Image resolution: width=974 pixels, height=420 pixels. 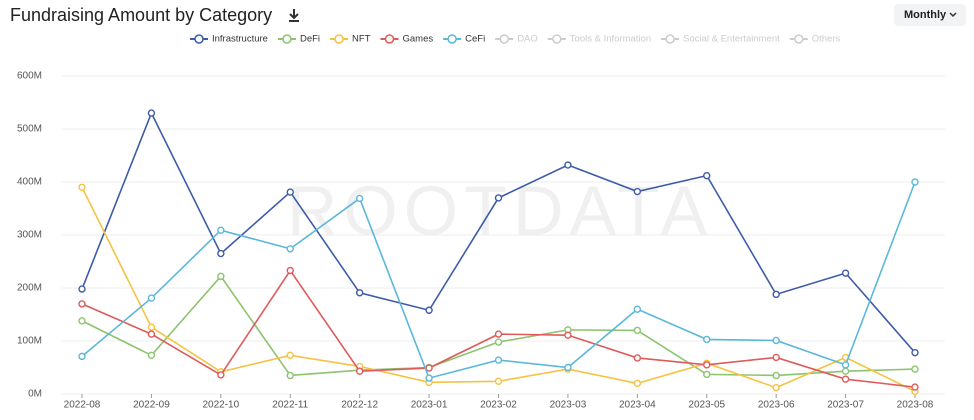 What do you see at coordinates (915, 405) in the screenshot?
I see `x-tick-label: 2023-08` at bounding box center [915, 405].